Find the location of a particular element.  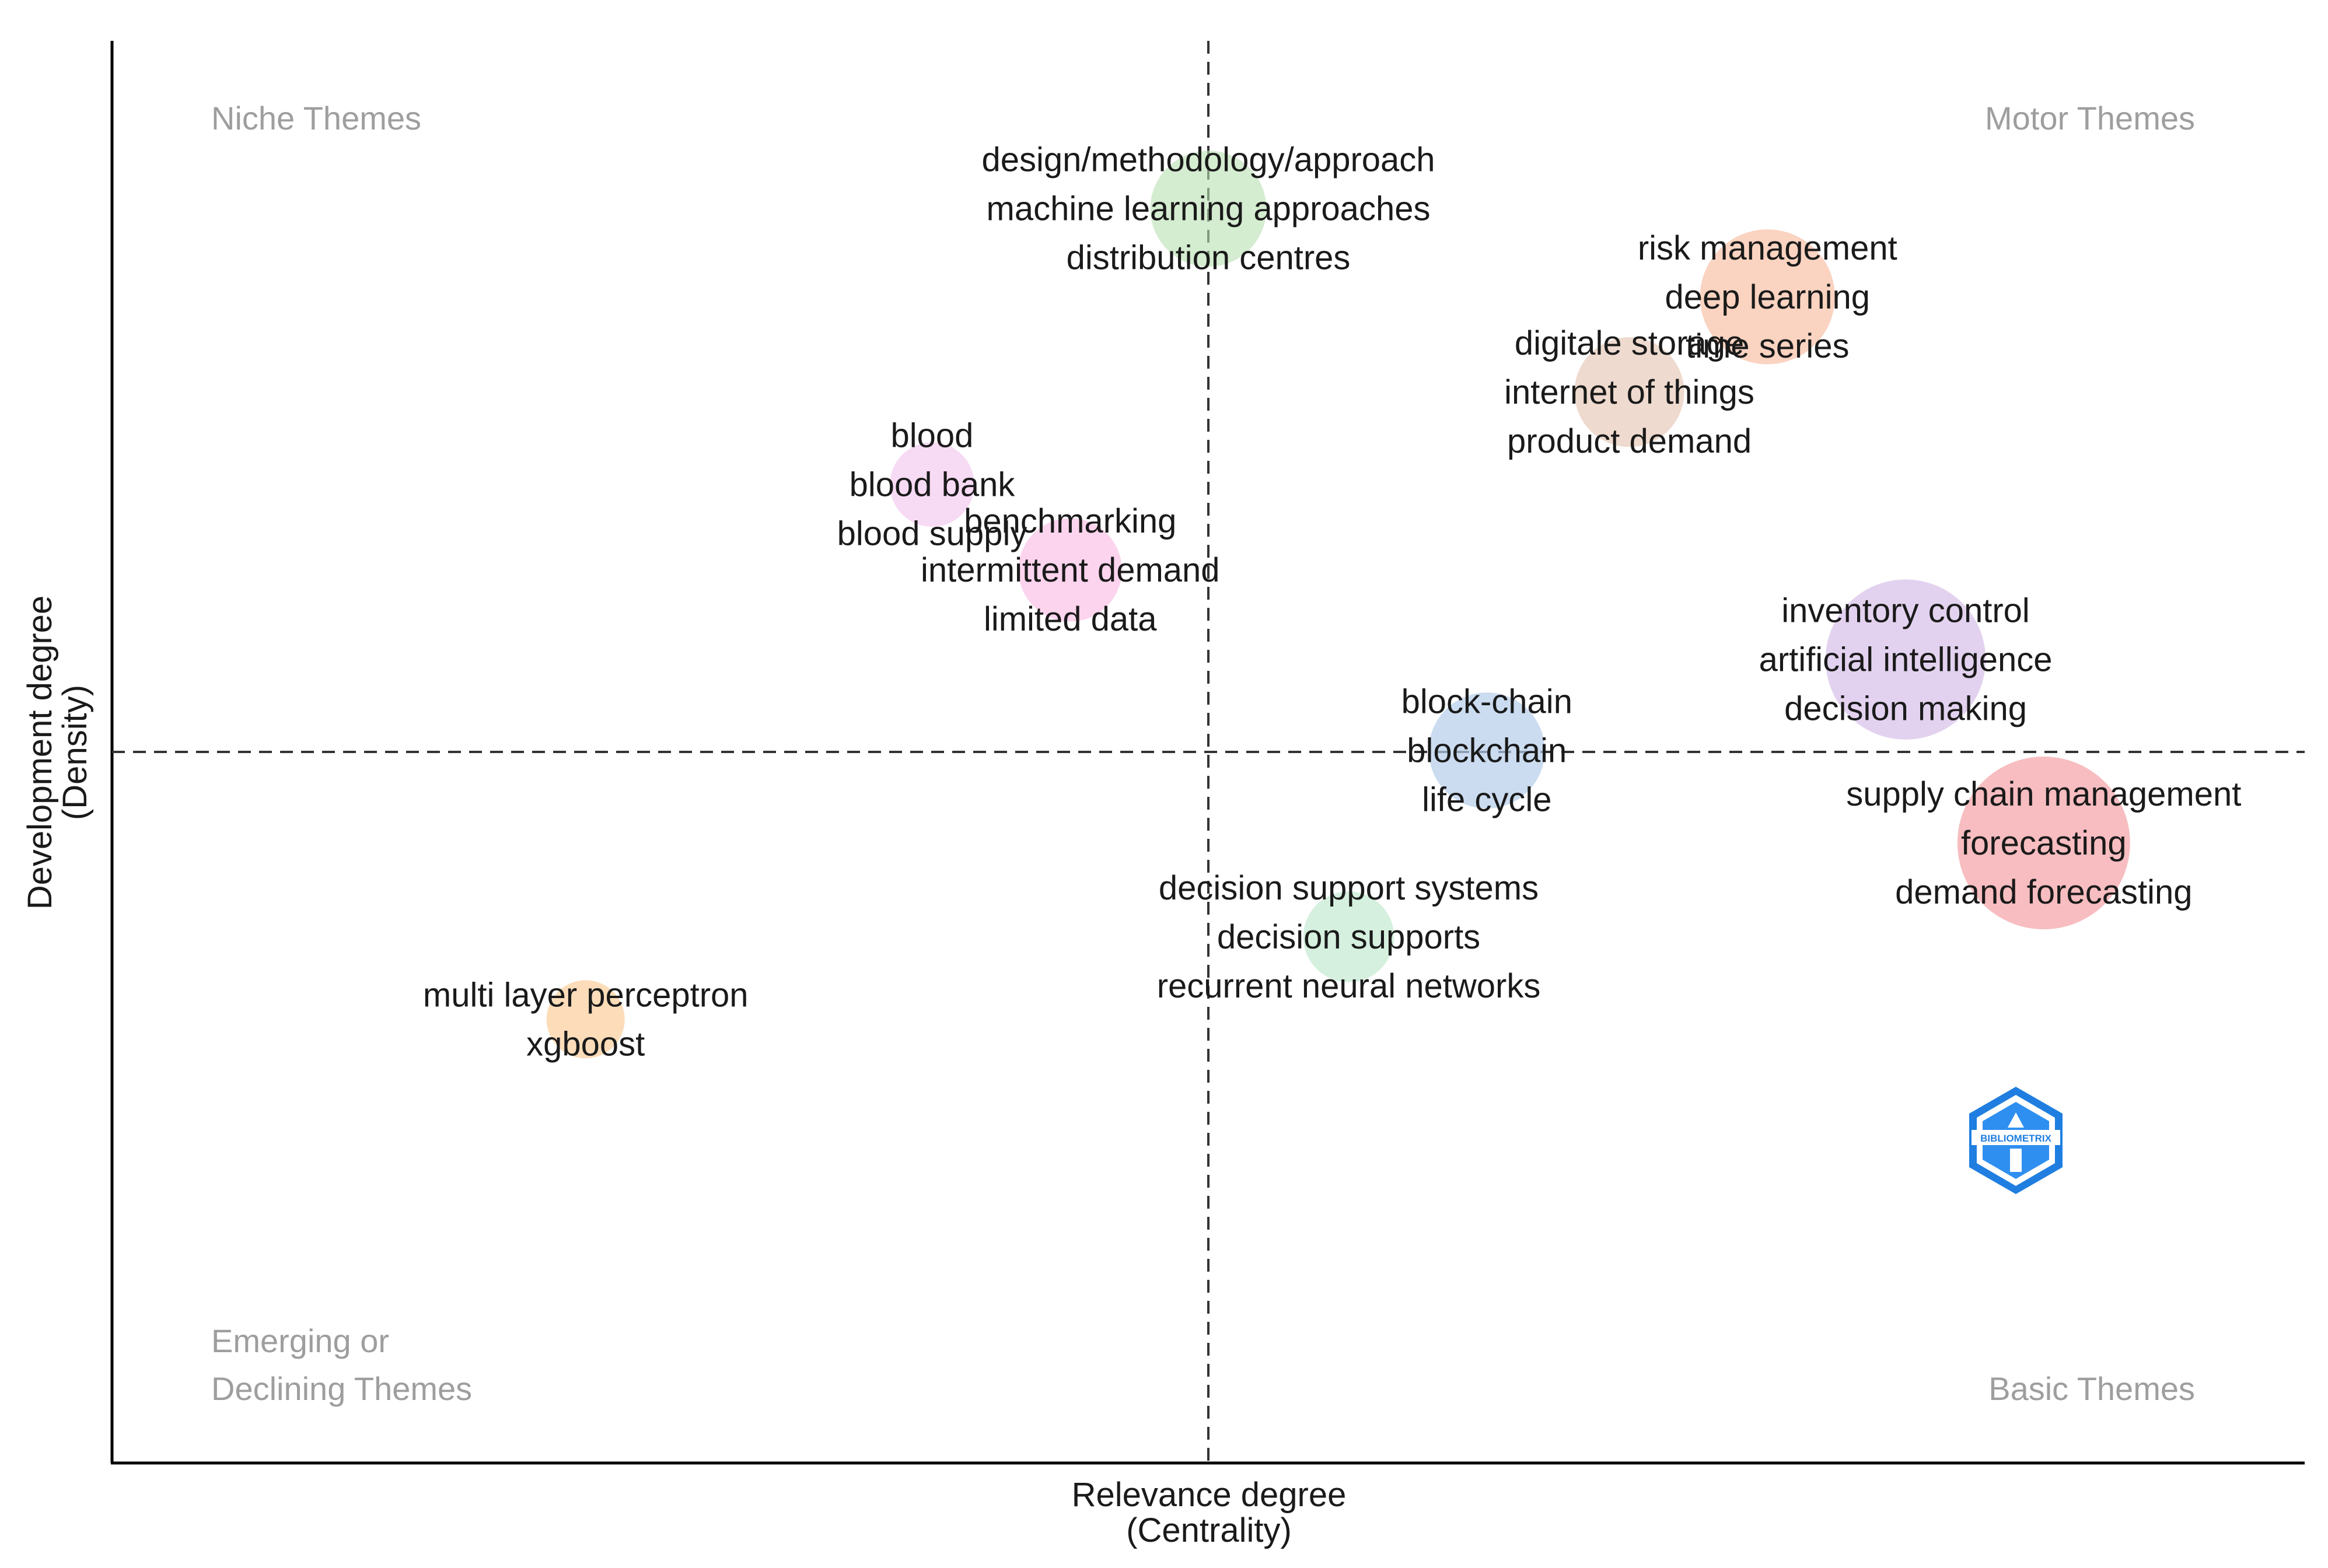

x-axis-title: Relevance degree is located at coordinates (1209, 1495).